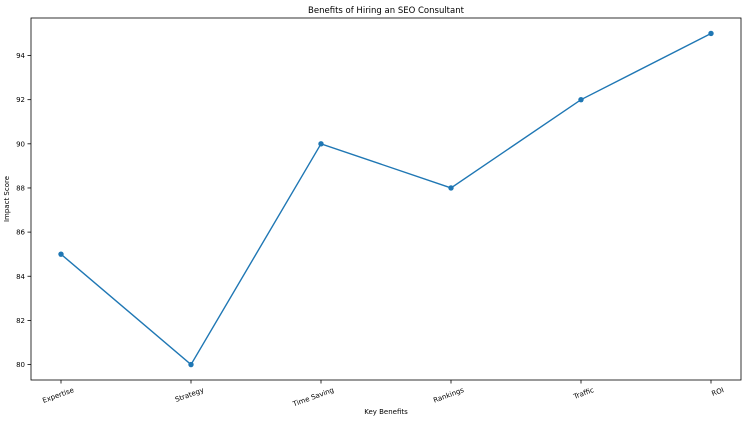 This screenshot has height=422, width=750. What do you see at coordinates (321, 144) in the screenshot?
I see `data-point-time-saving` at bounding box center [321, 144].